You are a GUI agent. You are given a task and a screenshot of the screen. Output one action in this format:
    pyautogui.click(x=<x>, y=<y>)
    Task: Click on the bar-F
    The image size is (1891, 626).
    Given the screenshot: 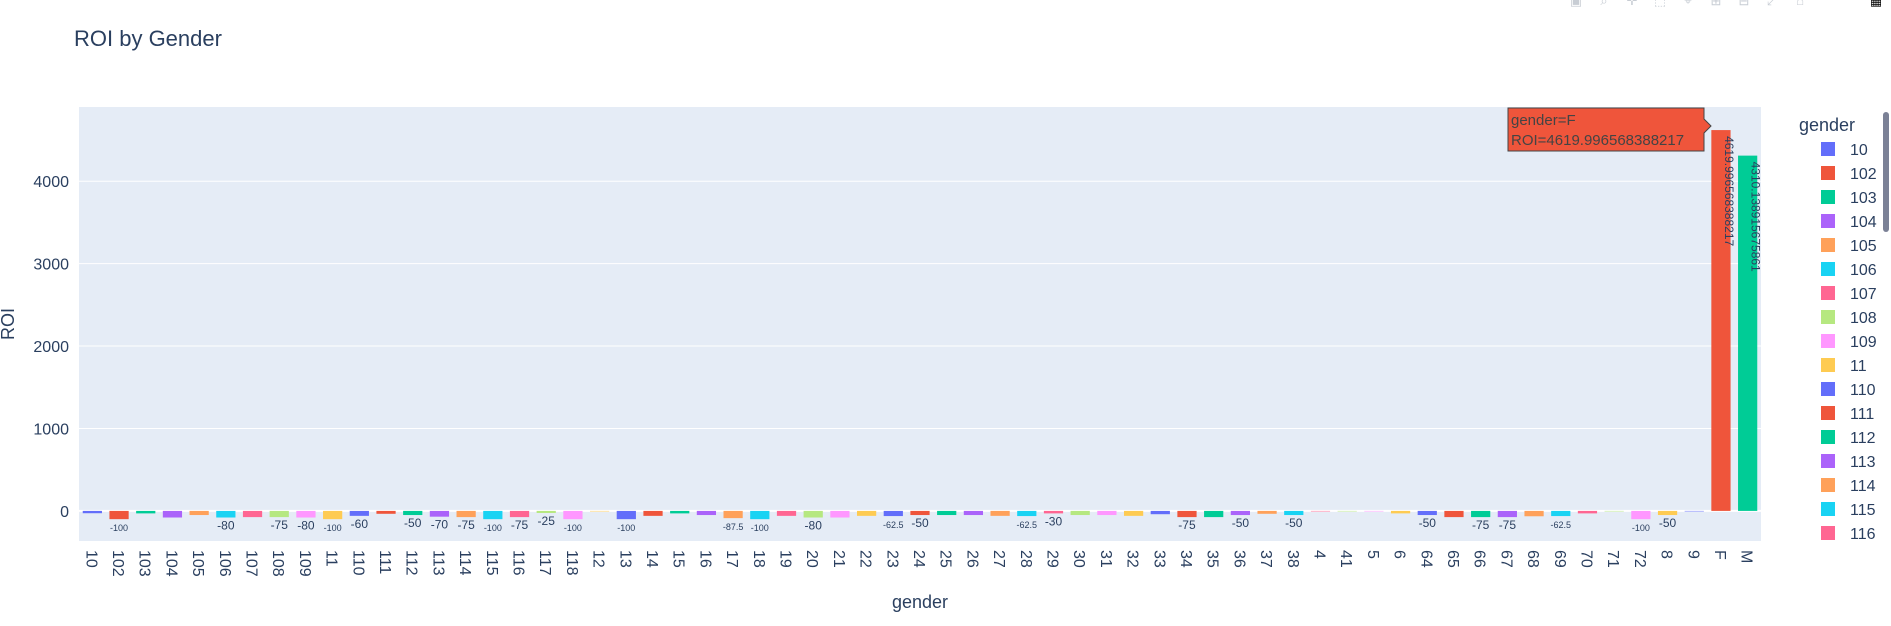 What is the action you would take?
    pyautogui.click(x=1721, y=320)
    